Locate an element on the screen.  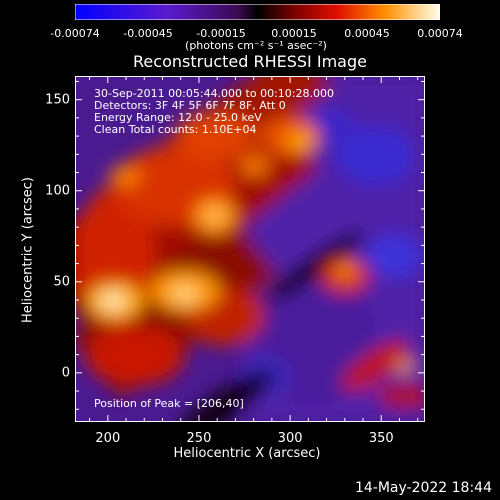
x-tick-label: 200 is located at coordinates (108, 438).